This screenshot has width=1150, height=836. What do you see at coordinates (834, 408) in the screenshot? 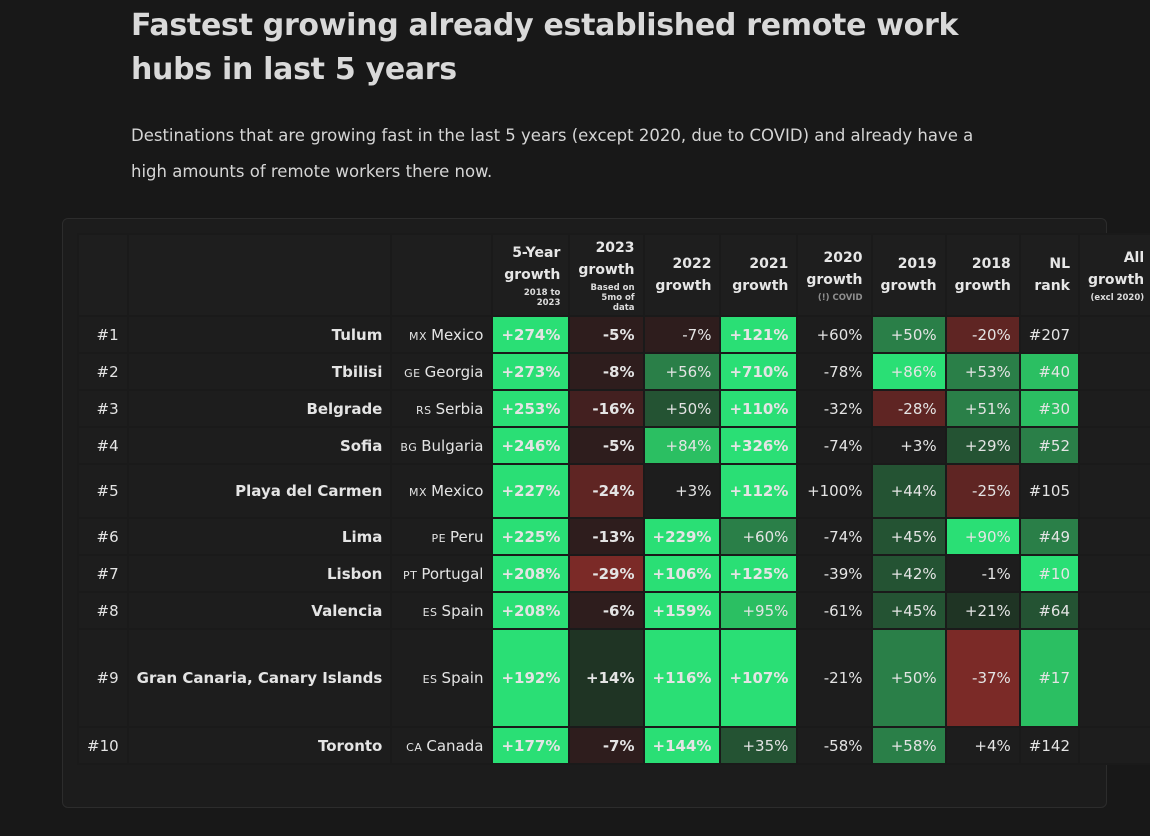
I see `growth-2020-cell: -32%` at bounding box center [834, 408].